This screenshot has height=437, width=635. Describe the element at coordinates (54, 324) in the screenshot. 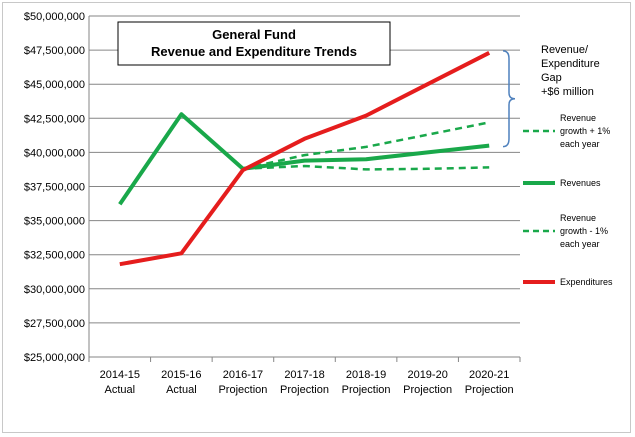

I see `y-tick-label: $27,500,000` at that location.